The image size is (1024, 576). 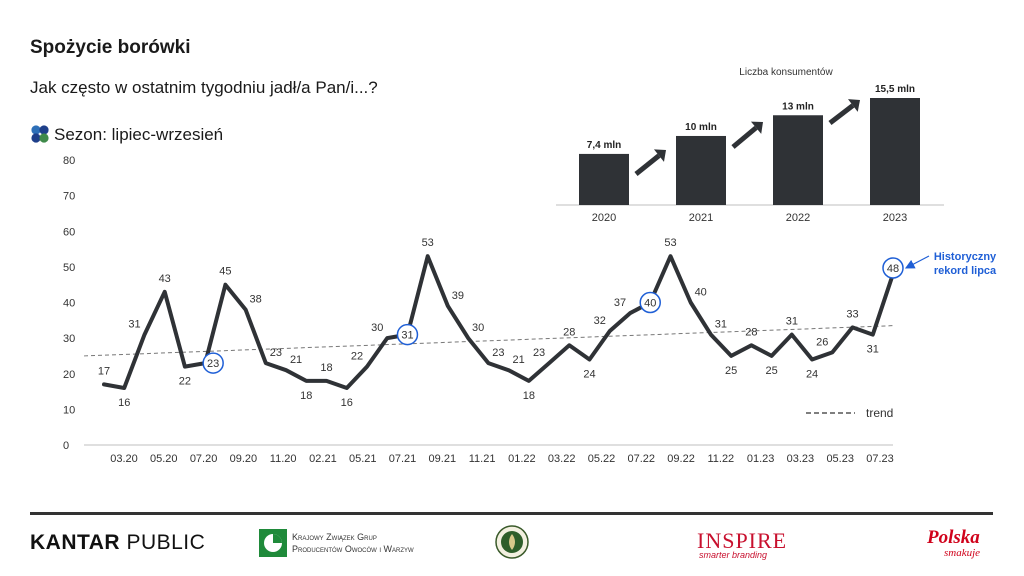 What do you see at coordinates (204, 459) in the screenshot?
I see `x-tick-label: 07.20` at bounding box center [204, 459].